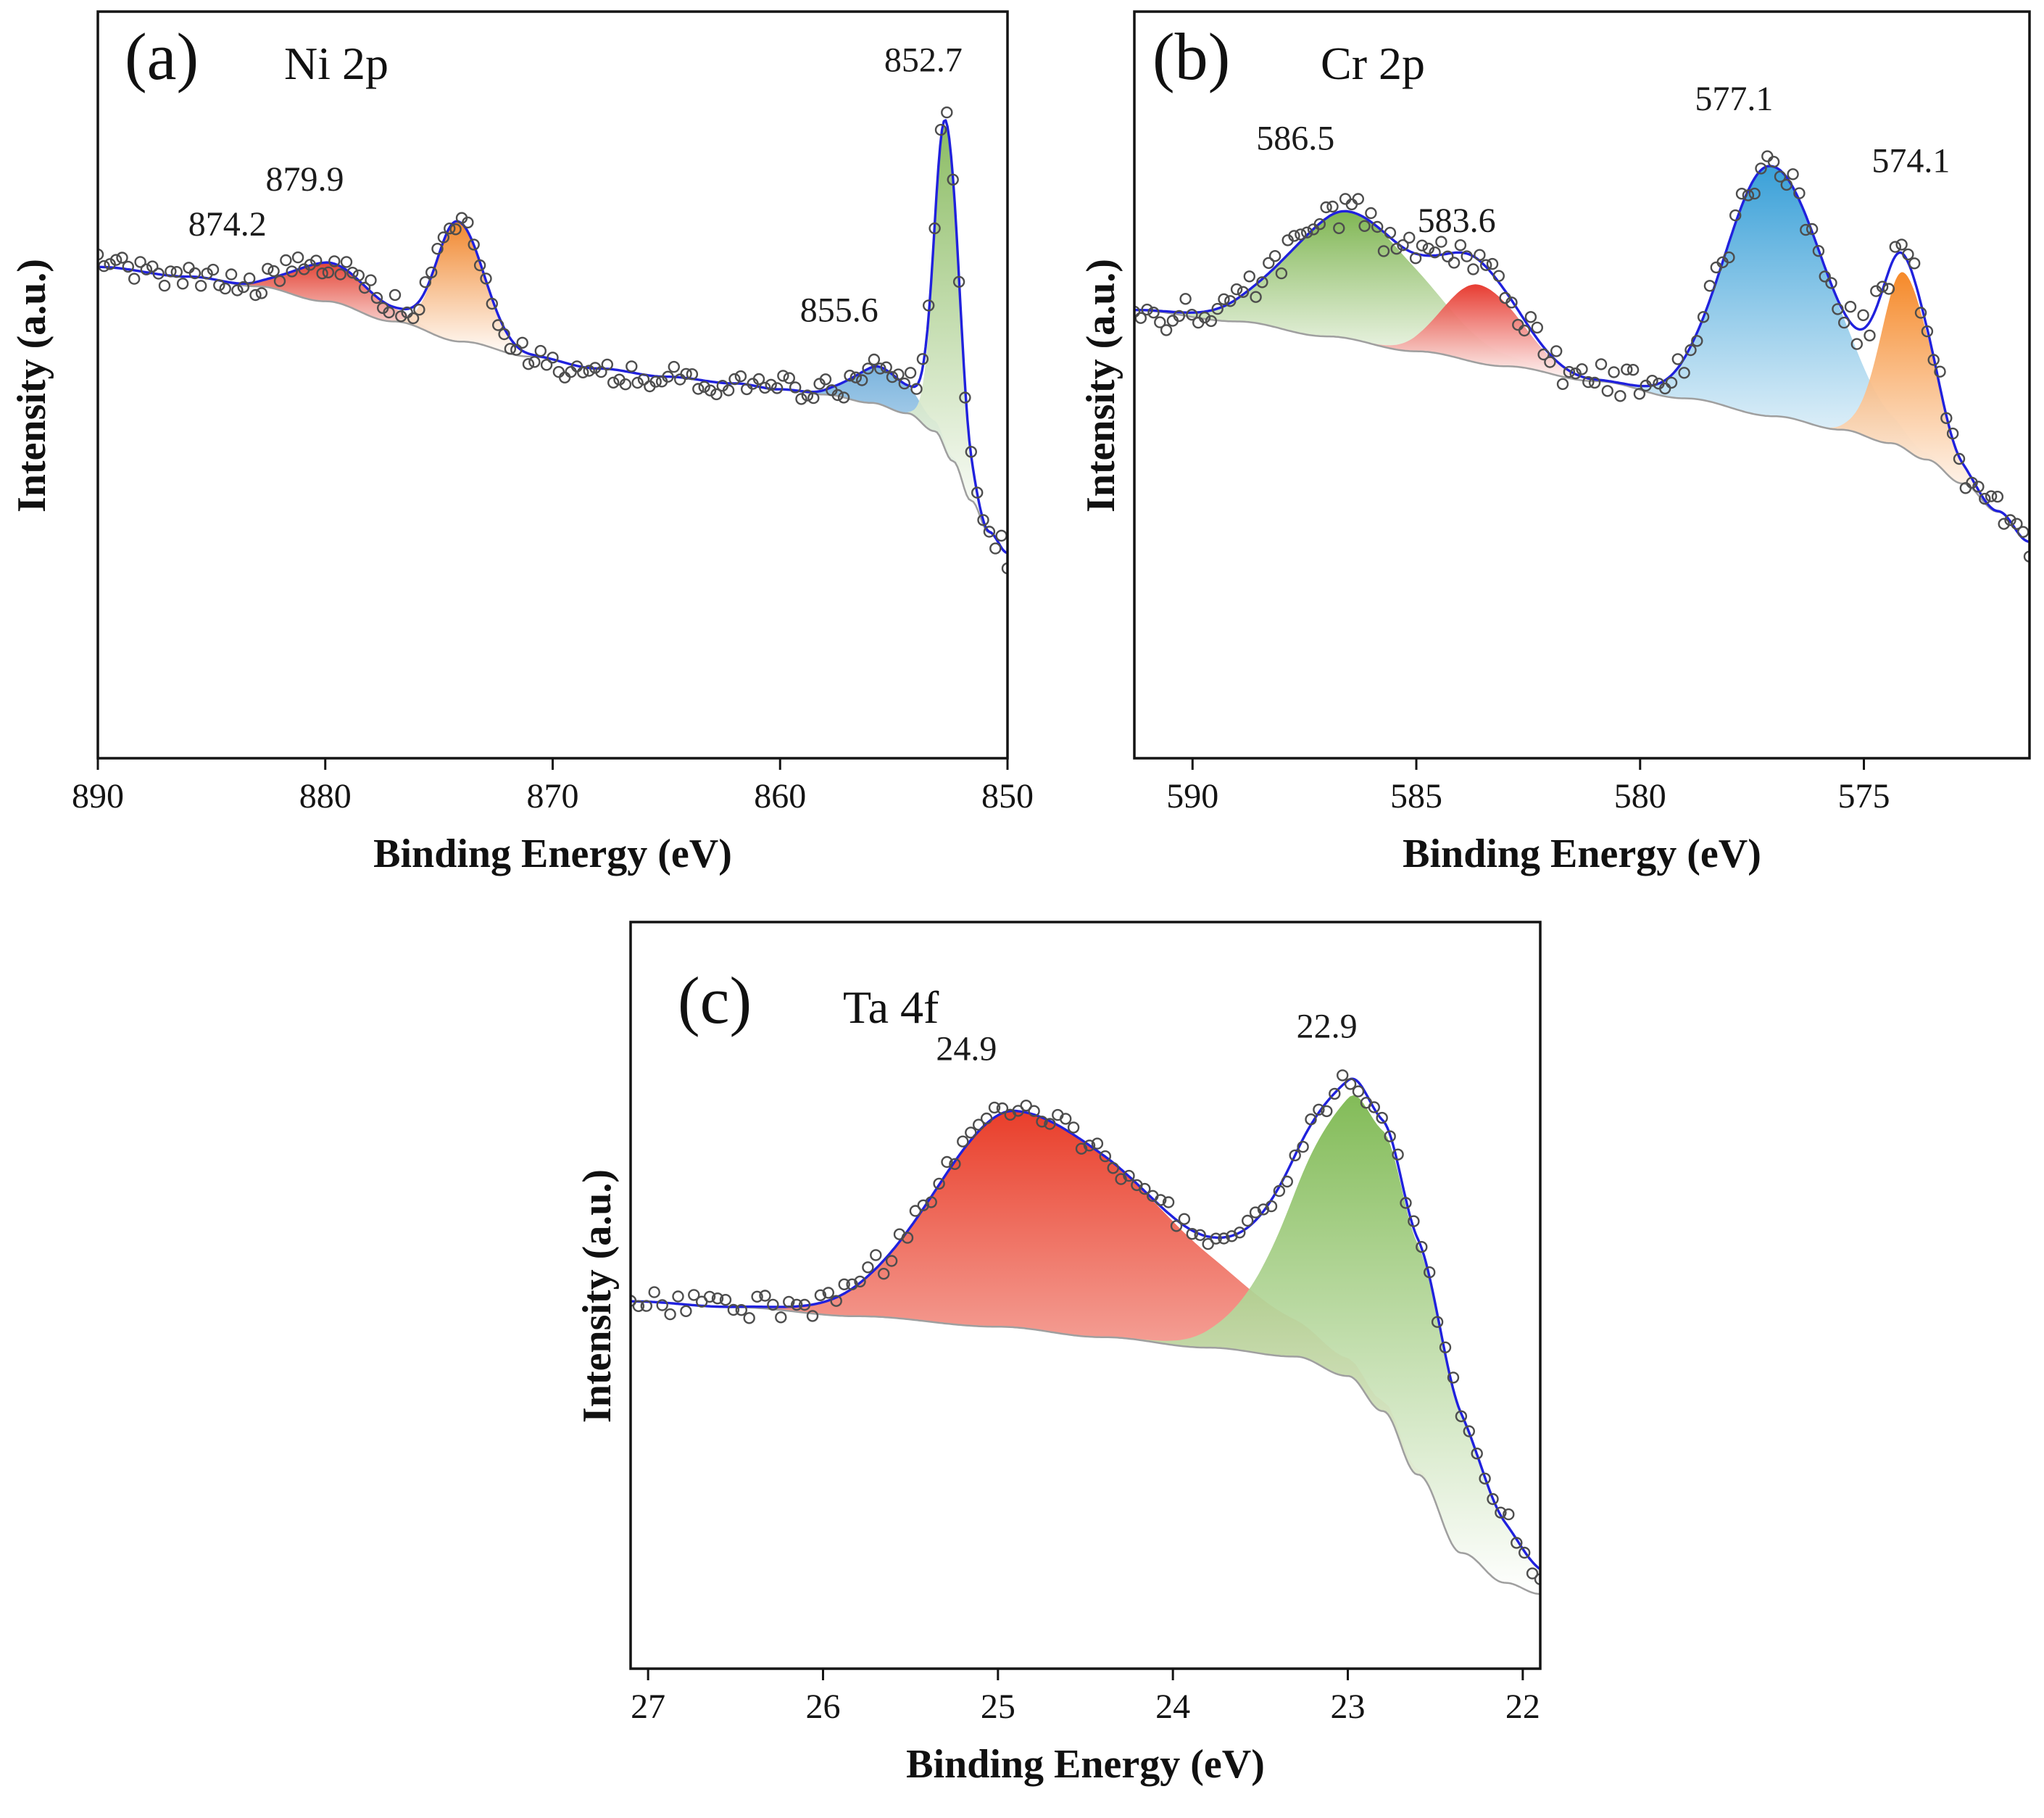 The width and height of the screenshot is (2044, 1818). Describe the element at coordinates (553, 340) in the screenshot. I see `plot-area` at that location.